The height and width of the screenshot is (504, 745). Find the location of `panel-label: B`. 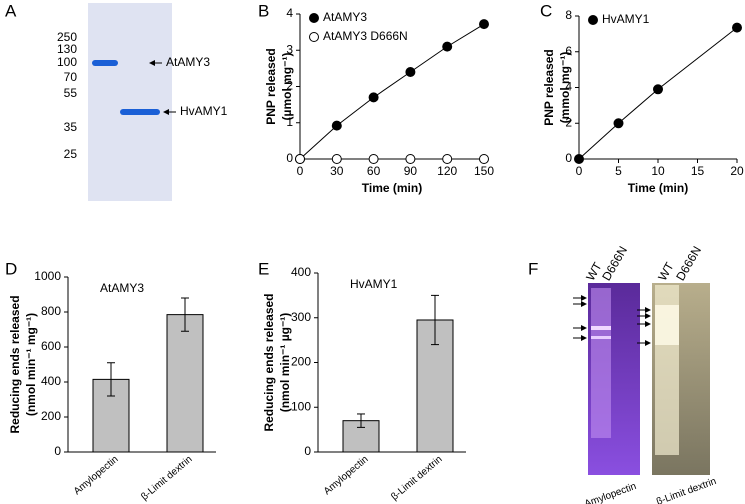

panel-label: B is located at coordinates (263, 10).